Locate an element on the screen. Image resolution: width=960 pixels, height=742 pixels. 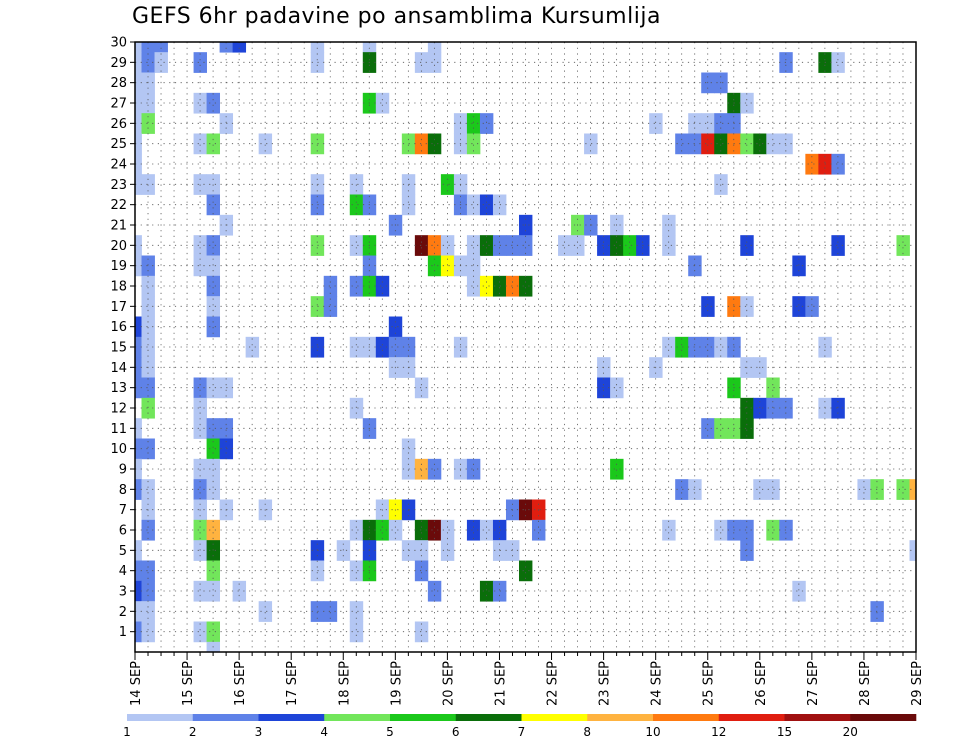
x-tick-label: 18 SEP is located at coordinates (344, 683).